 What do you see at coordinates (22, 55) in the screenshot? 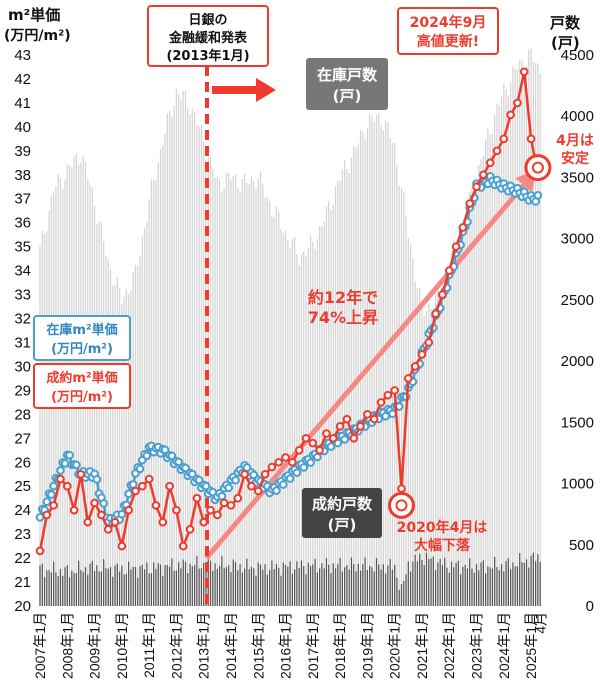
I see `left-tick-label: 43` at bounding box center [22, 55].